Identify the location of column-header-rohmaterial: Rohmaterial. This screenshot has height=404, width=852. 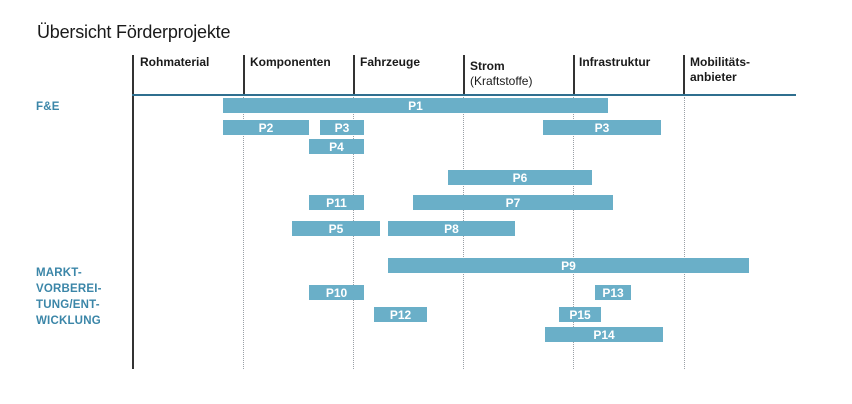
(174, 62).